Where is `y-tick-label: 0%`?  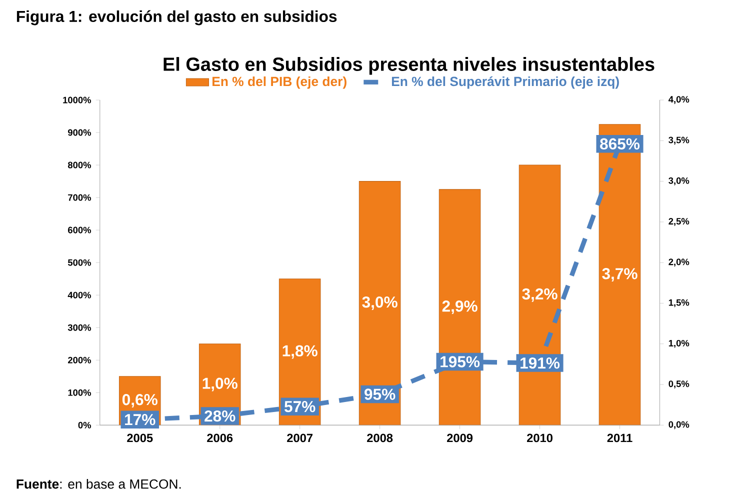
y-tick-label: 0% is located at coordinates (85, 425).